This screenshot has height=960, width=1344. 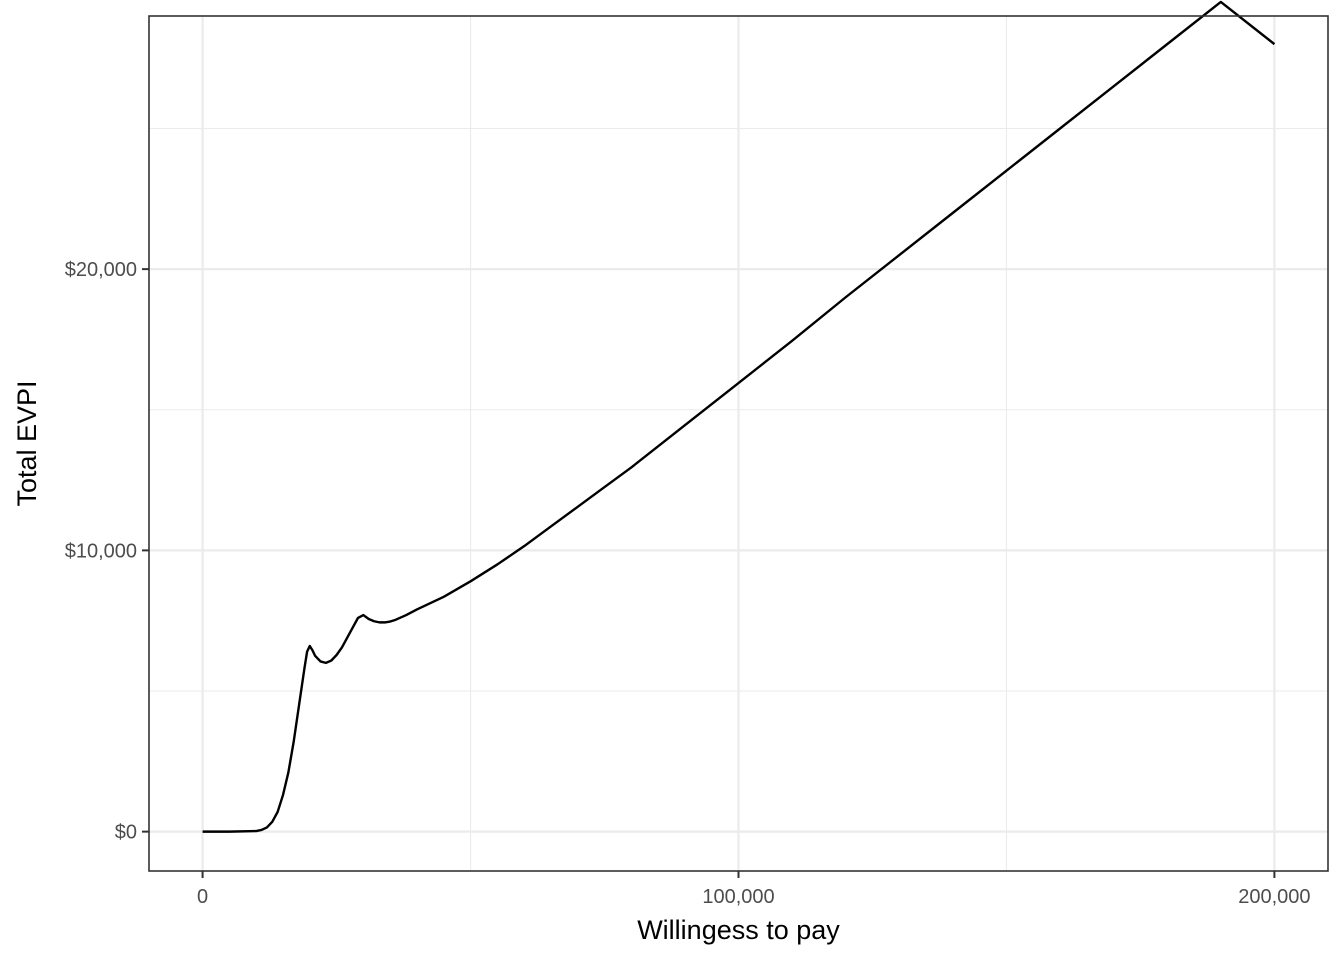 What do you see at coordinates (101, 551) in the screenshot?
I see `y-tick-label: $10,000` at bounding box center [101, 551].